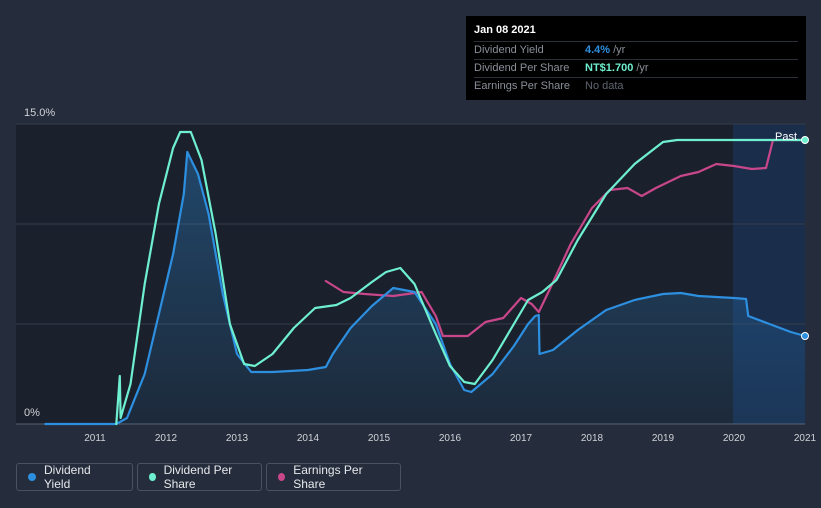  Describe the element at coordinates (95, 438) in the screenshot. I see `x-tick-label: 2011` at that location.